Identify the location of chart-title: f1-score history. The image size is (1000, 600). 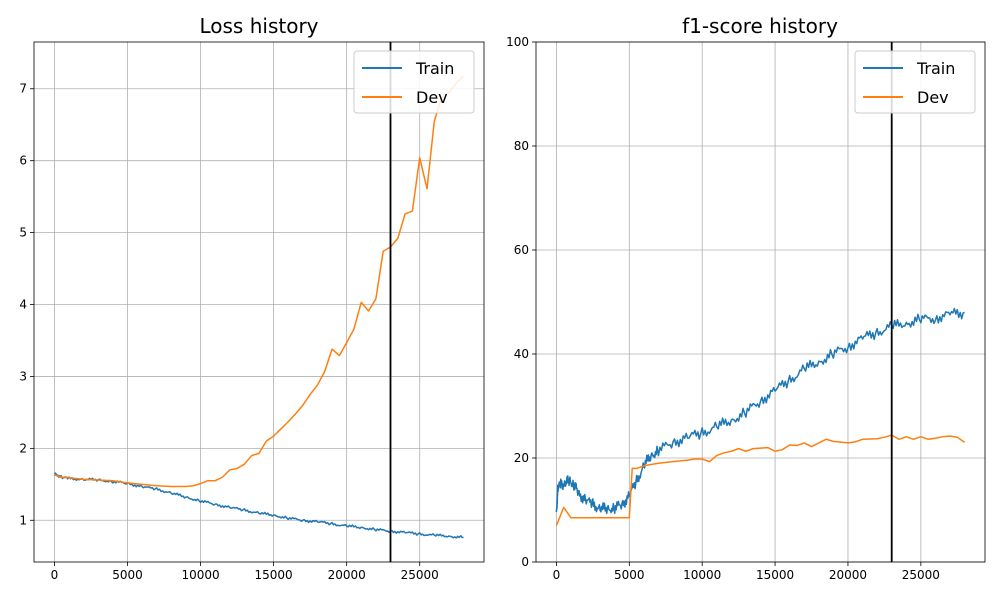
(760, 26).